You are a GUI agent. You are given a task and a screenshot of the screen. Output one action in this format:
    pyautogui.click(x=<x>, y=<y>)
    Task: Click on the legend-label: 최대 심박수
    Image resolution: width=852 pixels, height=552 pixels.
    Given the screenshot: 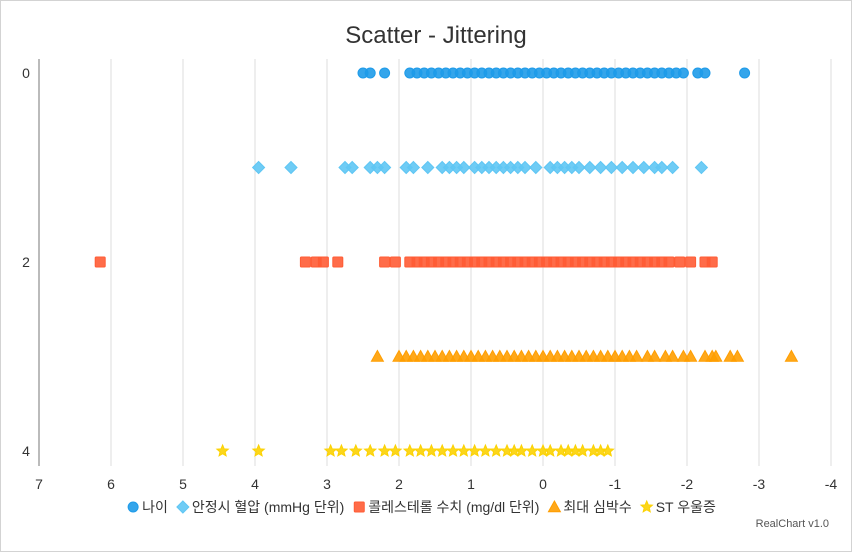 What is the action you would take?
    pyautogui.click(x=597, y=507)
    